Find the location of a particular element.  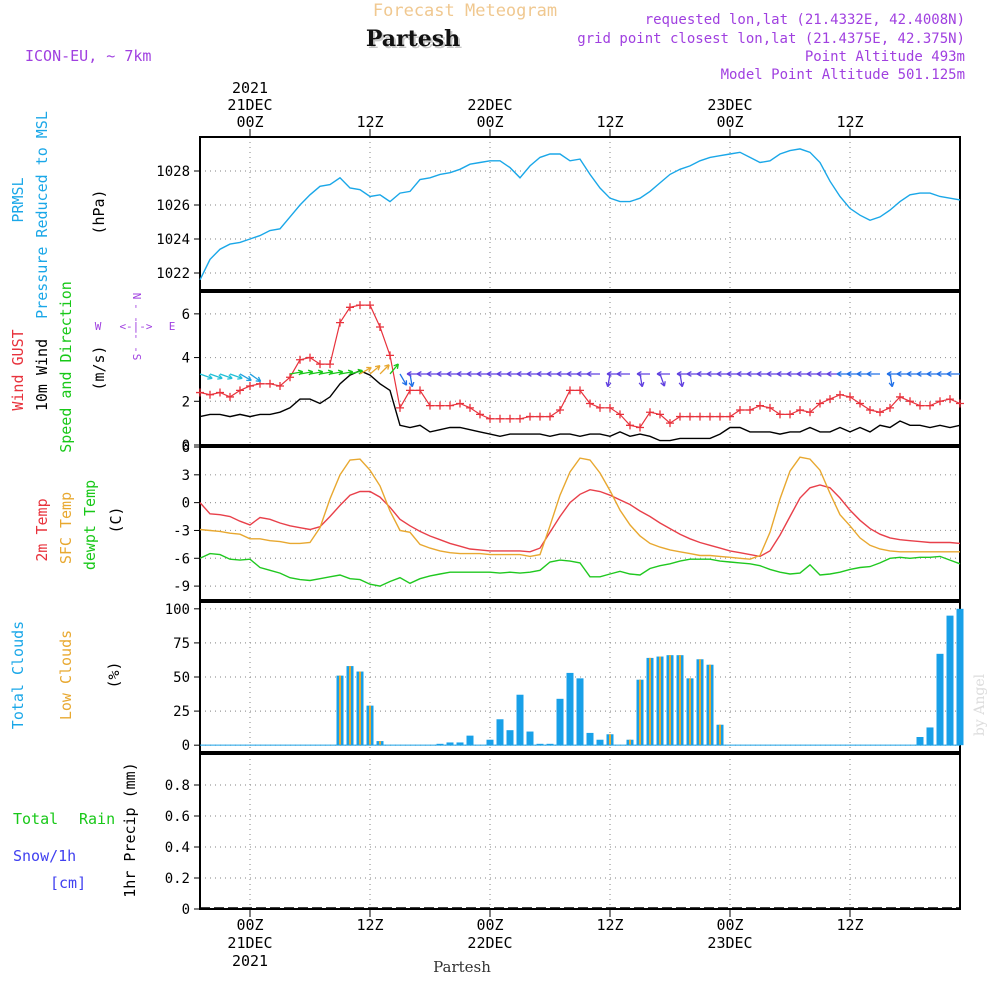

compass-rose: N - - W <-|-> E - - S is located at coordinates (135, 327).